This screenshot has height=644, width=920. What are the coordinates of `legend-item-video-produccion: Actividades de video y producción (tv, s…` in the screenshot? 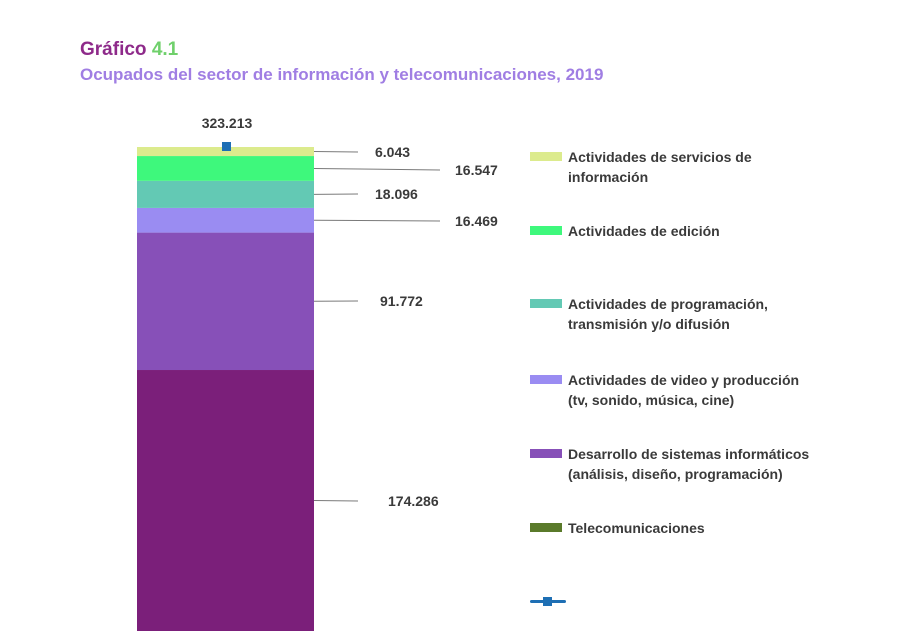 It's located at (664, 390).